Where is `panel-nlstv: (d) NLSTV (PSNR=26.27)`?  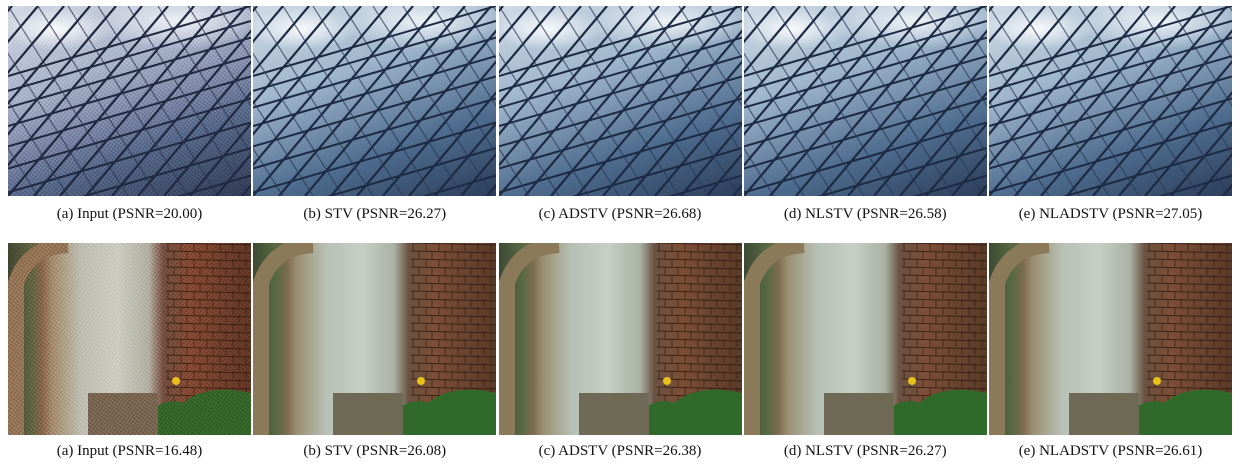 panel-nlstv: (d) NLSTV (PSNR=26.27) is located at coordinates (865, 351).